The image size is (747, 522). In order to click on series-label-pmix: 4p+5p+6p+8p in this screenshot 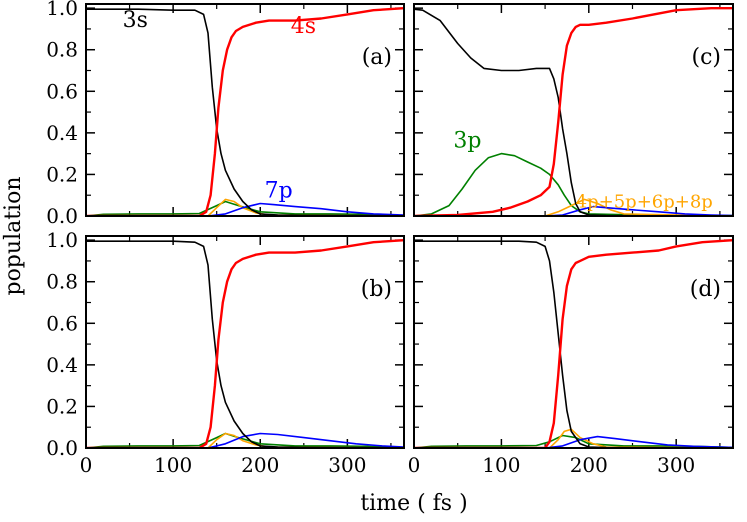, I will do `click(644, 202)`.